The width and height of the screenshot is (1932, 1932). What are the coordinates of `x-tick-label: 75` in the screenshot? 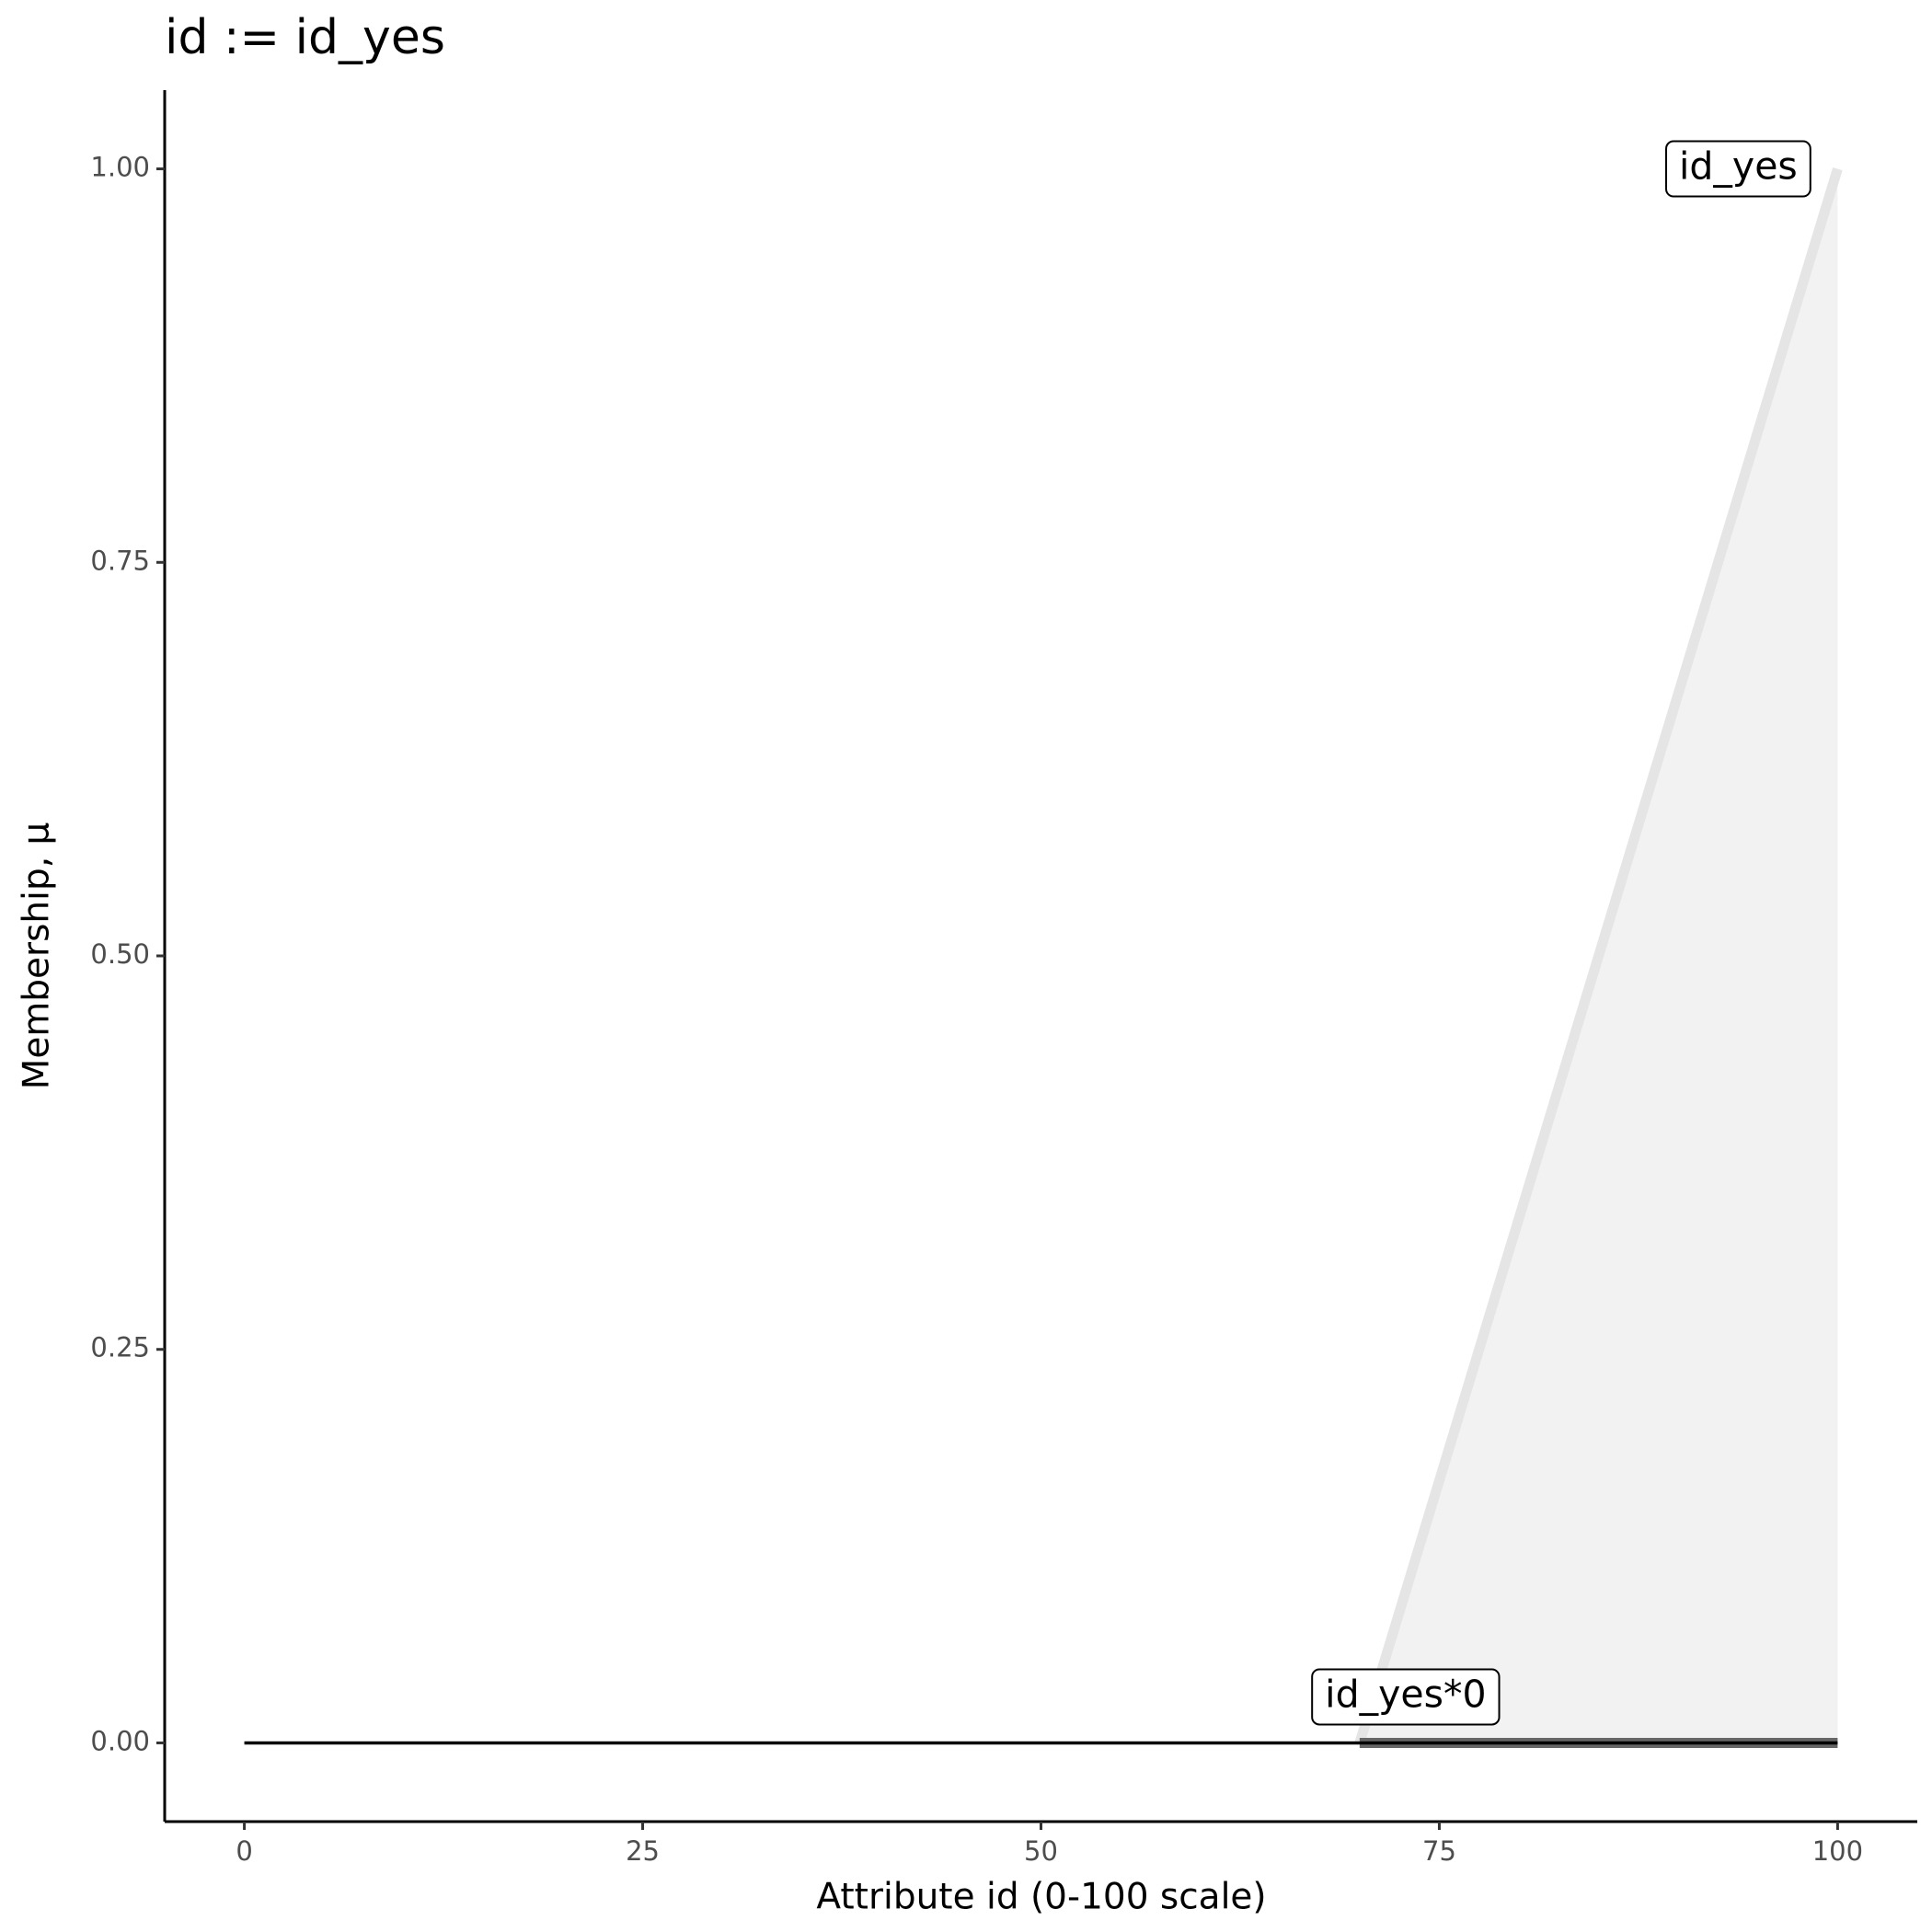 It's located at (1439, 1851).